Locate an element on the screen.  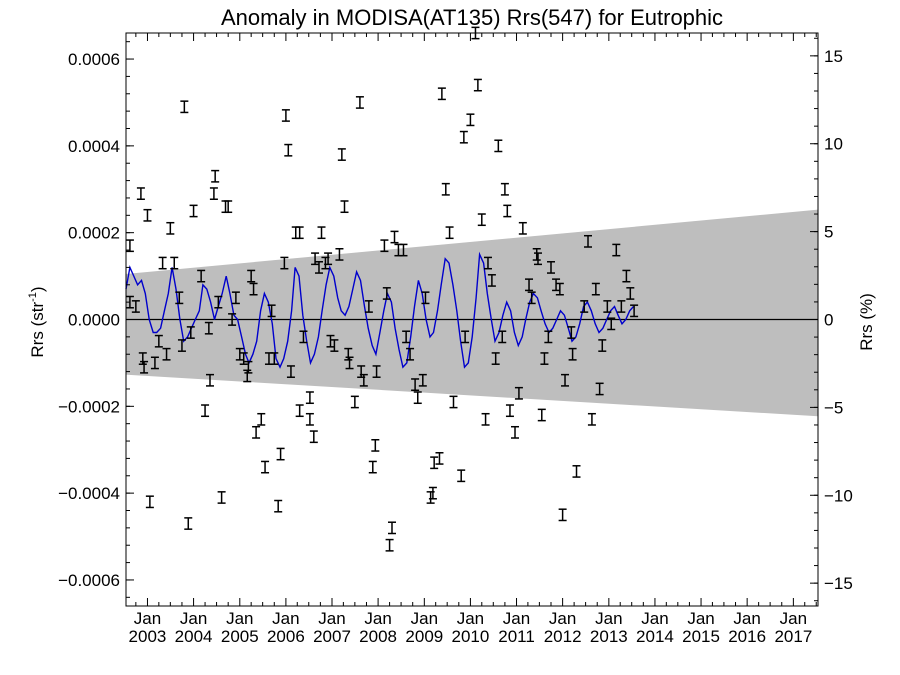
y-right-tick-label: −10 is located at coordinates (838, 495).